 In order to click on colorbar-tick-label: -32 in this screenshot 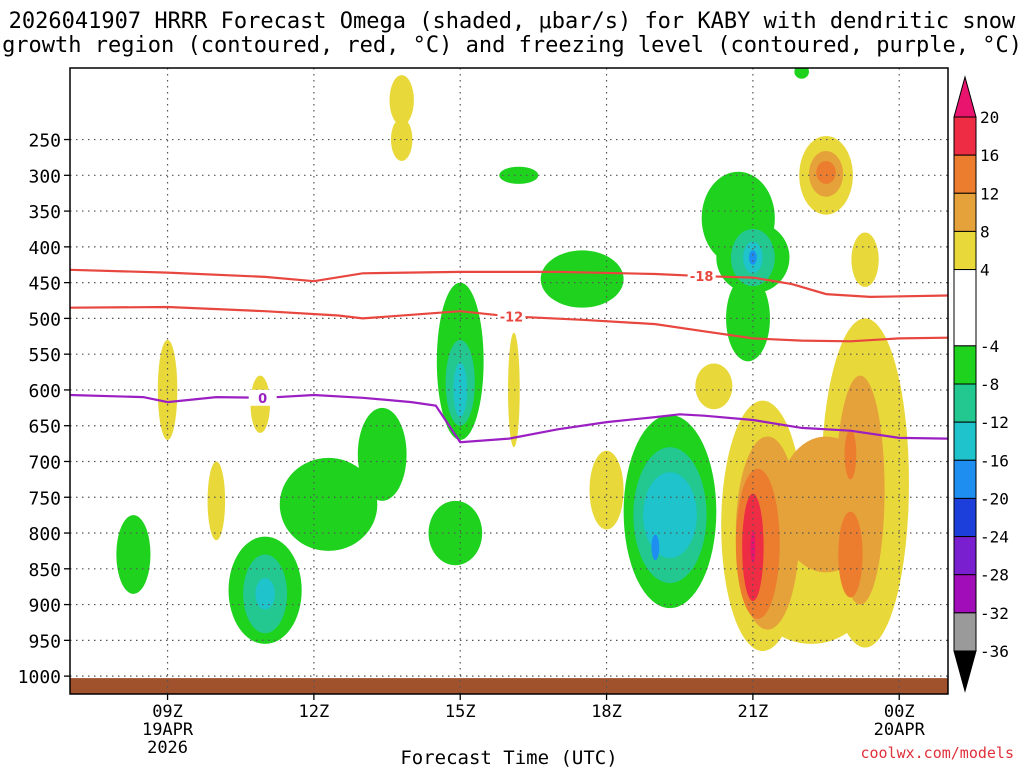, I will do `click(994, 613)`.